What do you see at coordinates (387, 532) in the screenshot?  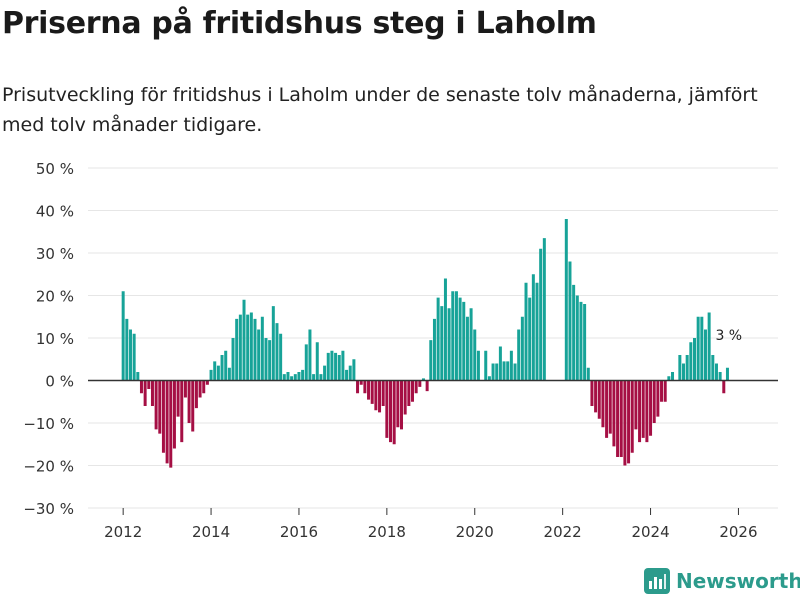 I see `x-tick-label: 2018` at bounding box center [387, 532].